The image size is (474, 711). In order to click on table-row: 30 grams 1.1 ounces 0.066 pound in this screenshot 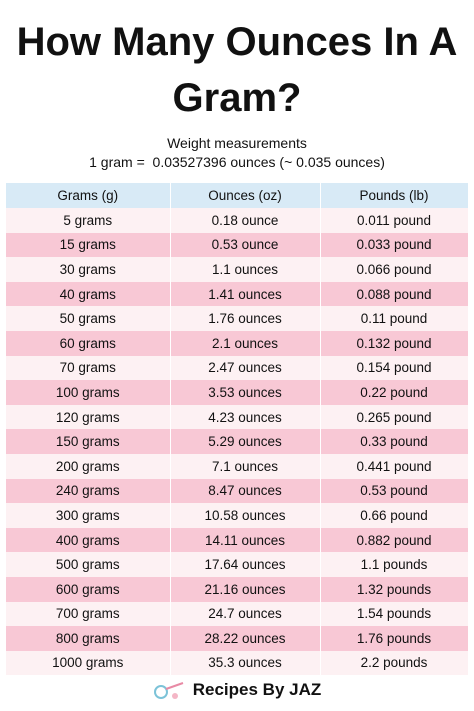, I will do `click(237, 269)`.